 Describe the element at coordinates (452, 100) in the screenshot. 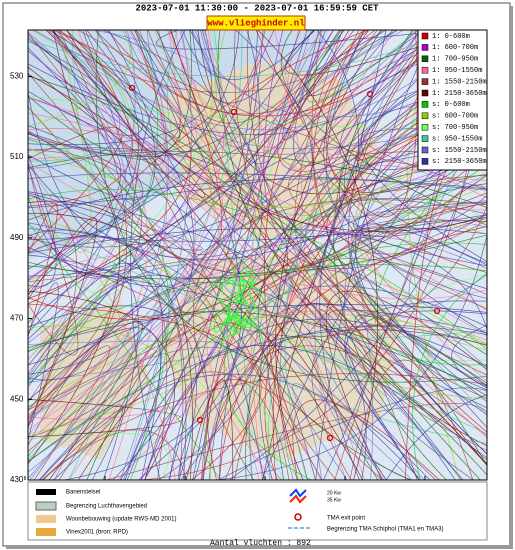

I see `legend-box` at that location.